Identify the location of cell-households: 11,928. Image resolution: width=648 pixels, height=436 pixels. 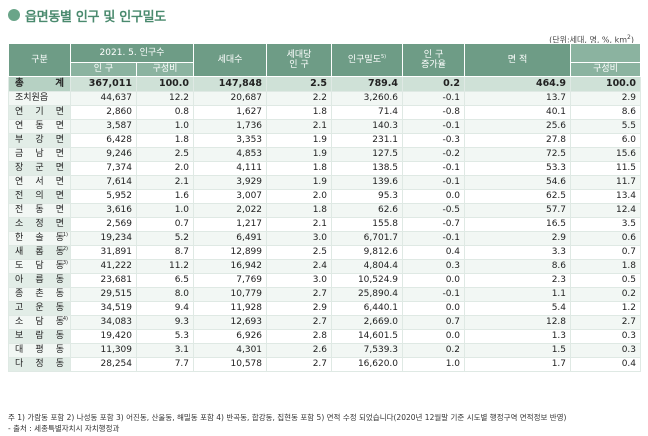
(230, 308).